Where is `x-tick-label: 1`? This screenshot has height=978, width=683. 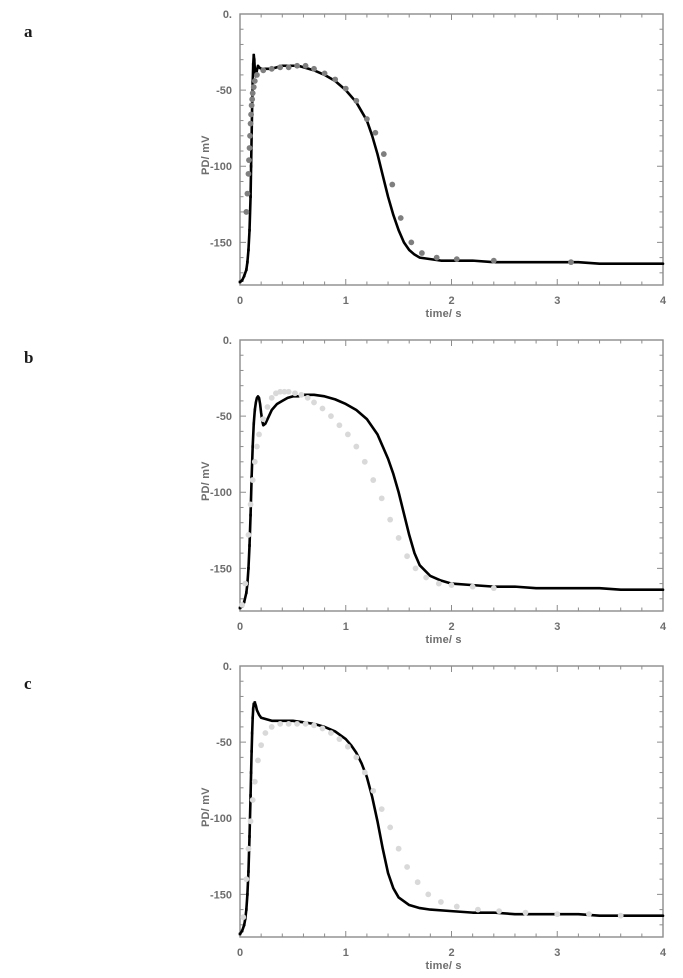 x-tick-label: 1 is located at coordinates (346, 301).